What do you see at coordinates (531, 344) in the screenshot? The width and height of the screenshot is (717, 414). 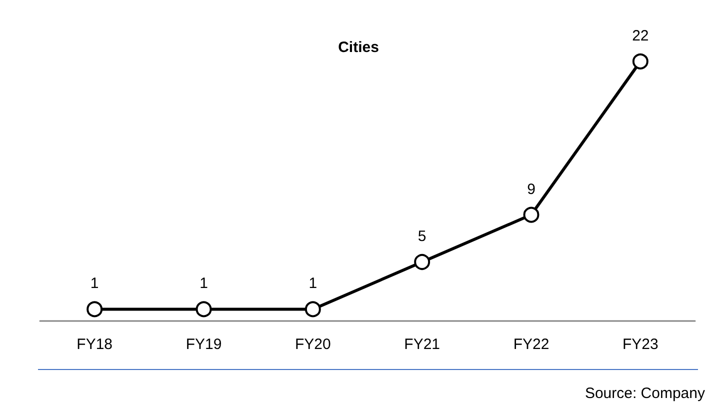 I see `x-tick-label: FY22` at bounding box center [531, 344].